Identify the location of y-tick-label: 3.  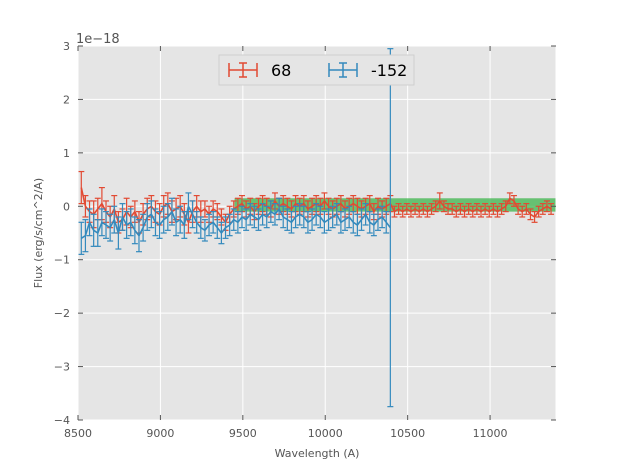
(66, 46).